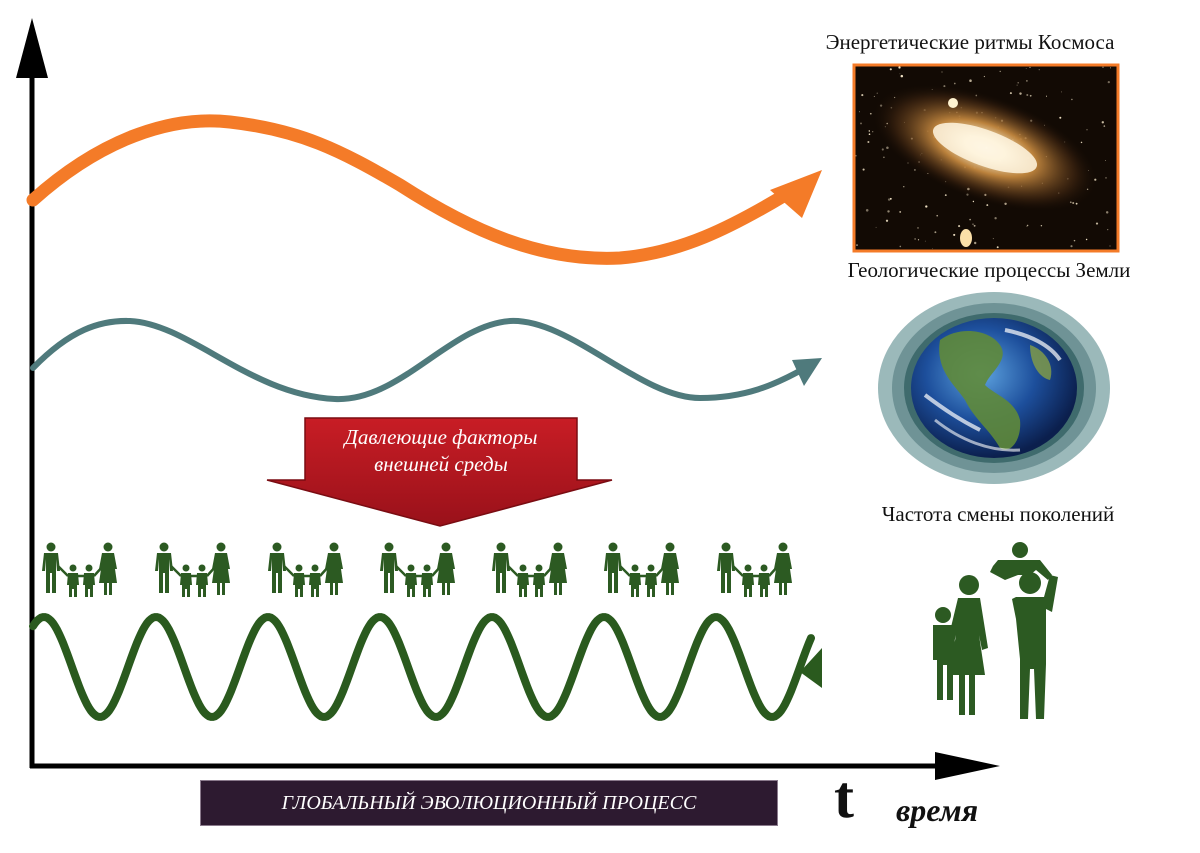  Describe the element at coordinates (844, 797) in the screenshot. I see `t-axis-label: t` at that location.